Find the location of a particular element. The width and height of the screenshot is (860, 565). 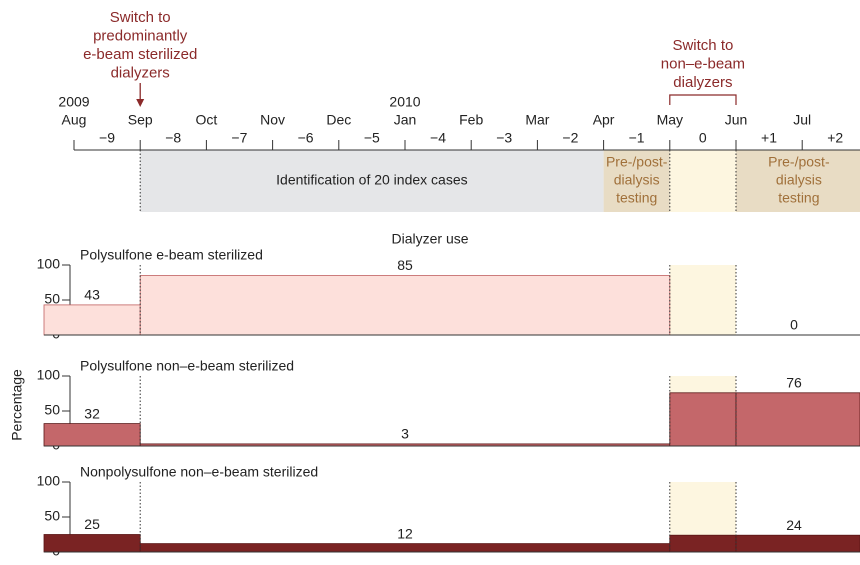

offset-label: −9 is located at coordinates (107, 138).